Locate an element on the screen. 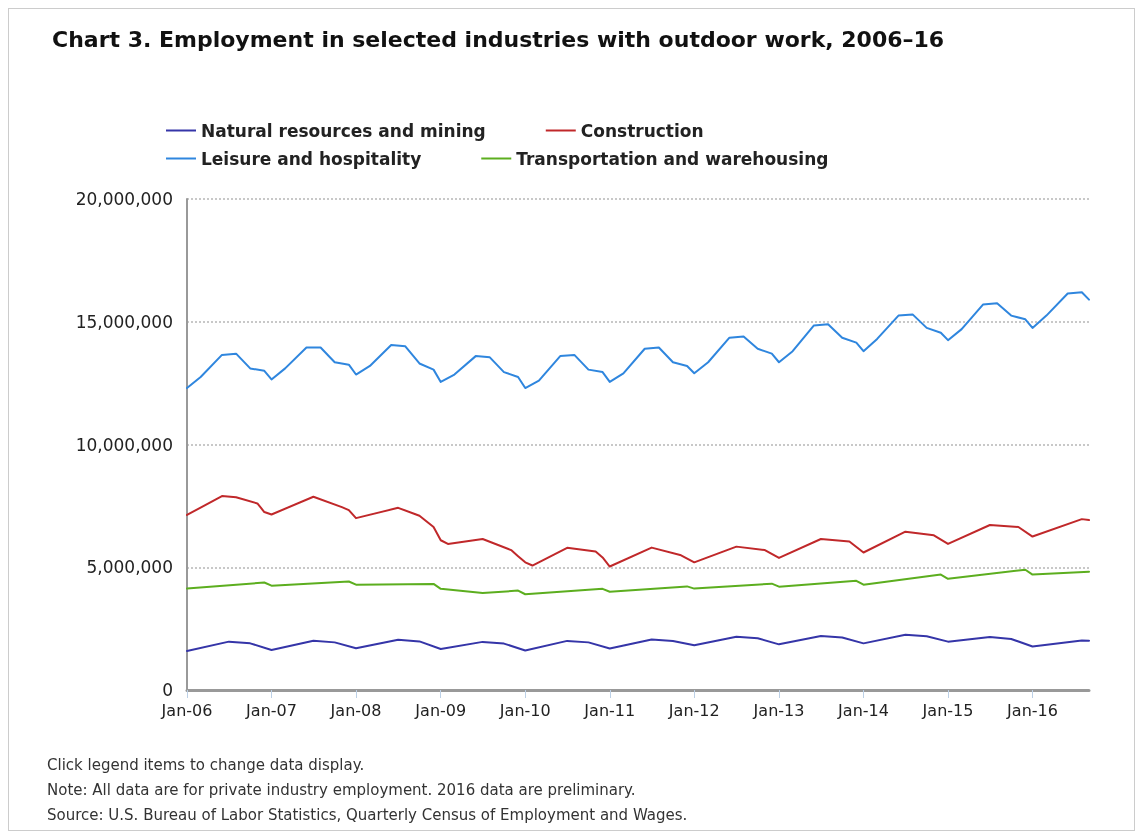  legend-label: Leisure and hospitality is located at coordinates (311, 158).